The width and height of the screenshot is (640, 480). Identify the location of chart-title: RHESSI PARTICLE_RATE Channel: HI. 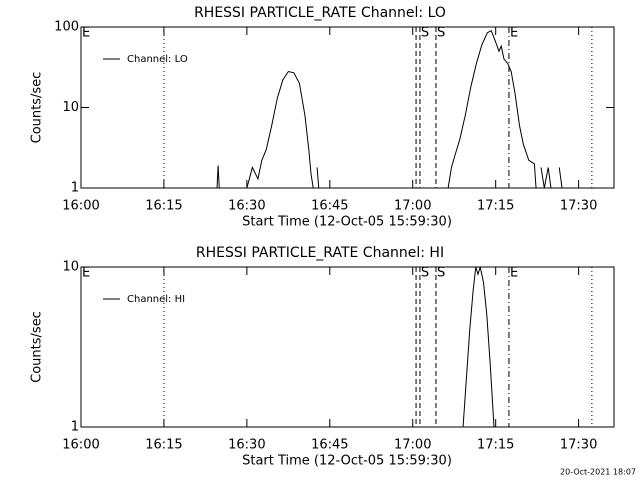
(320, 253).